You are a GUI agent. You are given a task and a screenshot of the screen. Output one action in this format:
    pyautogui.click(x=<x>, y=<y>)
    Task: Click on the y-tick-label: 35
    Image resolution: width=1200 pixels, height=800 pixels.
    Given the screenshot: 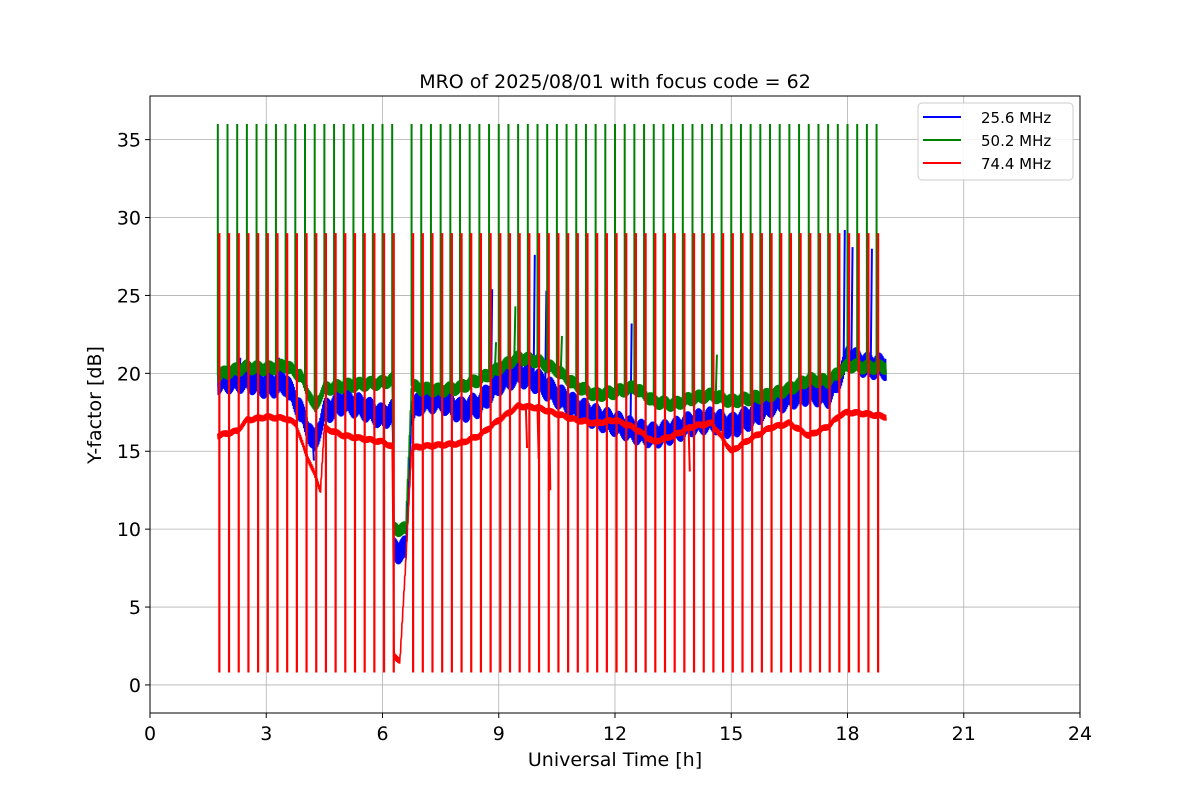 What is the action you would take?
    pyautogui.click(x=129, y=141)
    